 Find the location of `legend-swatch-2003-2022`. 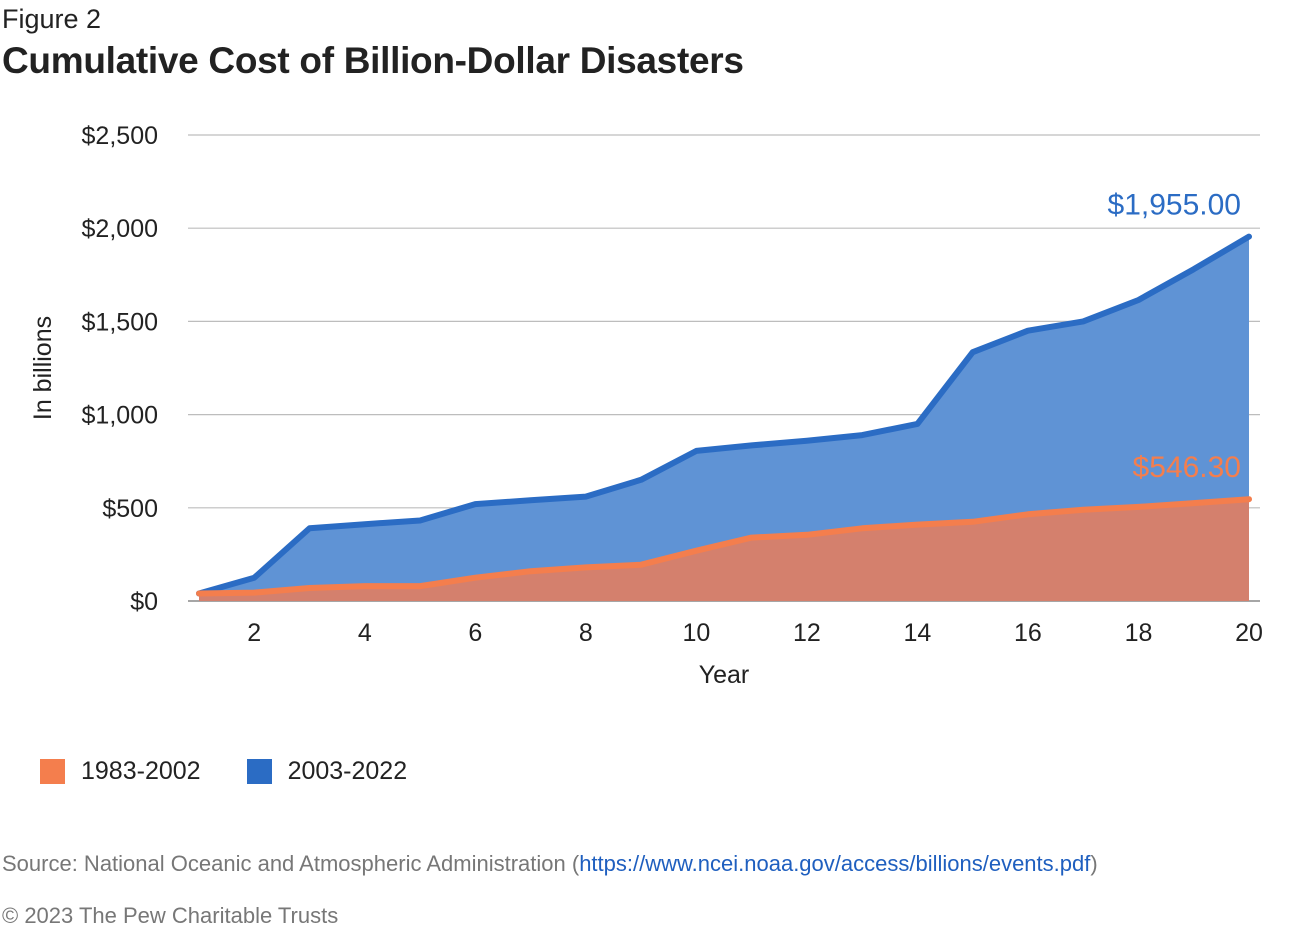

legend-swatch-2003-2022 is located at coordinates (259, 771).